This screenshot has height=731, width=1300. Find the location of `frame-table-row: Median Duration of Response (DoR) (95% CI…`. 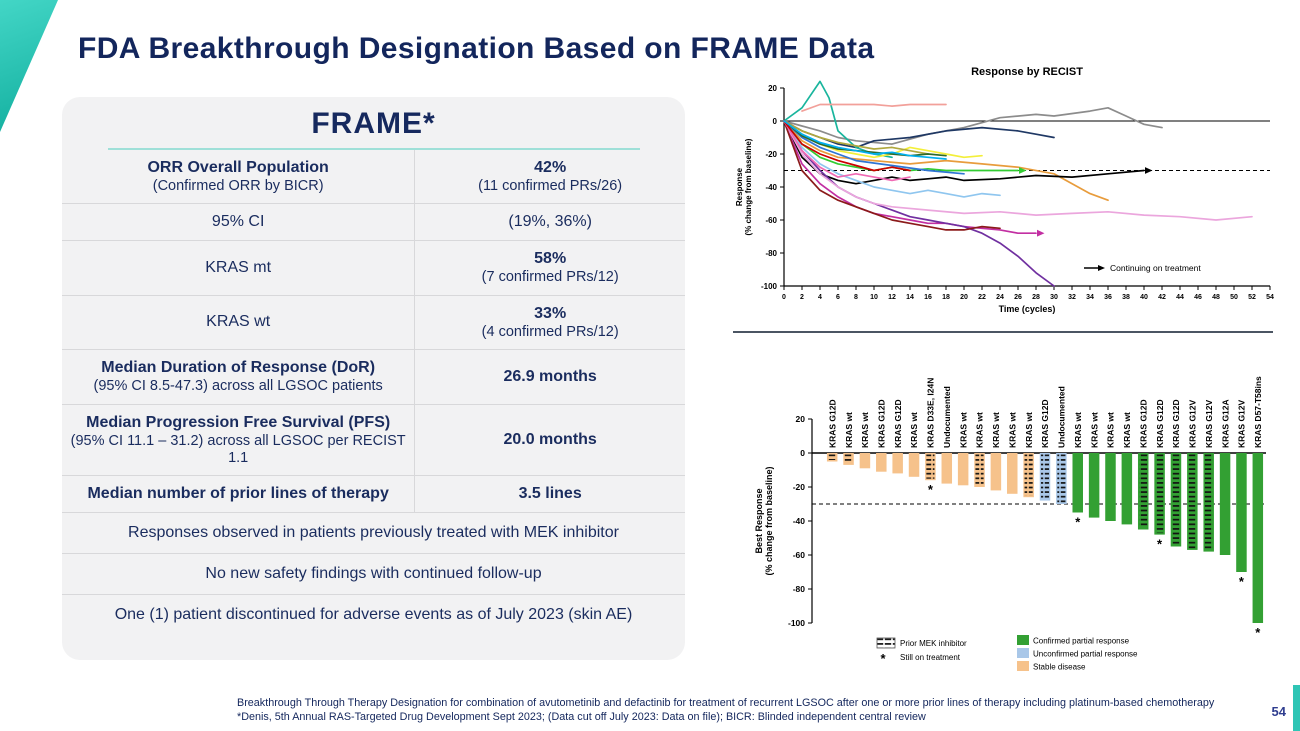

frame-table-row: Median Duration of Response (DoR) (95% CI… is located at coordinates (373, 377).